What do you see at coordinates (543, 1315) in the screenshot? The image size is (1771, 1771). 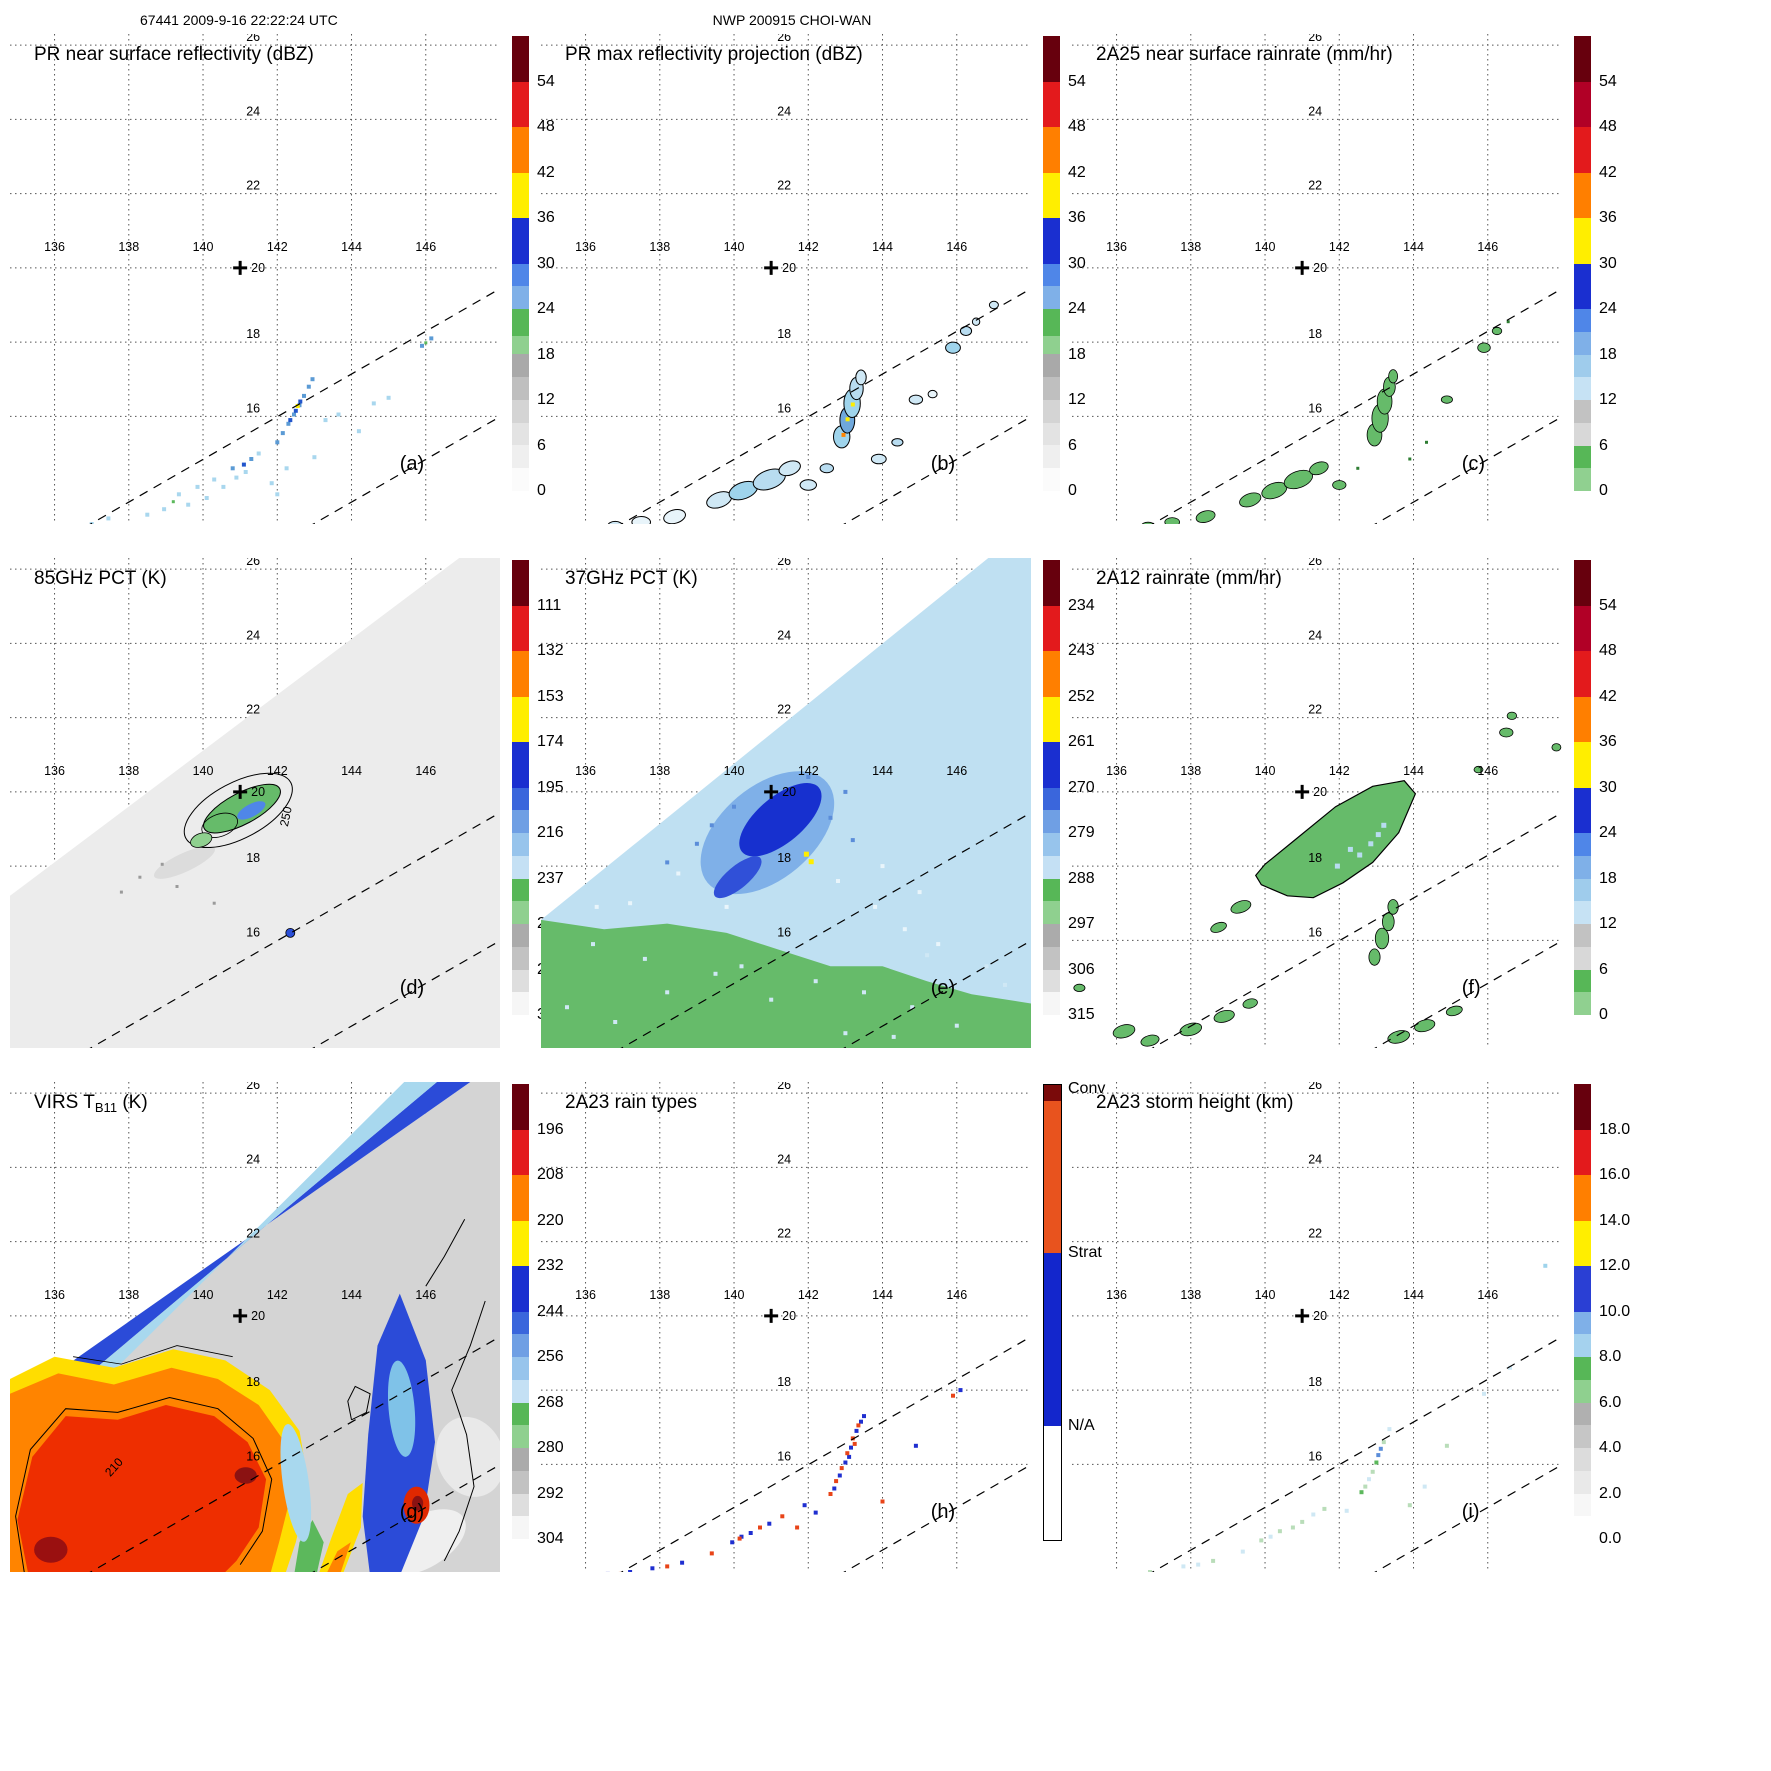 I see `panel-g-colorbar: 196 208 220 232 244 256 268 280 292 304` at bounding box center [543, 1315].